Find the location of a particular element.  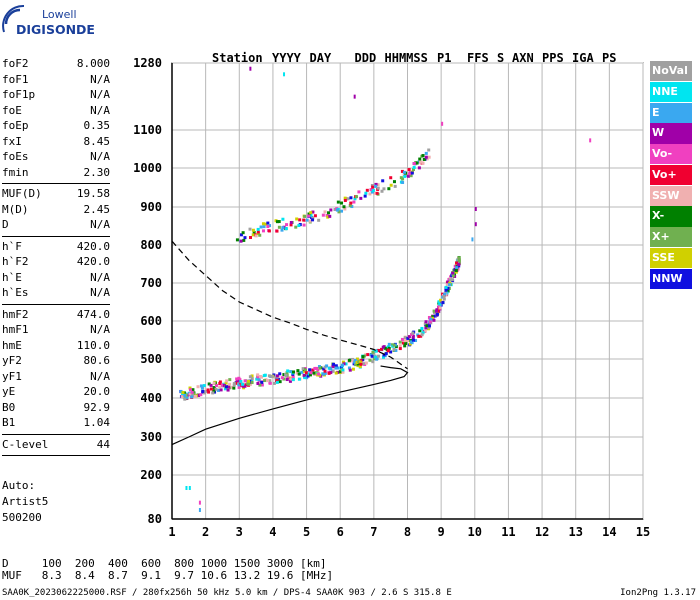

legend-item-x: X+ is located at coordinates (671, 237).